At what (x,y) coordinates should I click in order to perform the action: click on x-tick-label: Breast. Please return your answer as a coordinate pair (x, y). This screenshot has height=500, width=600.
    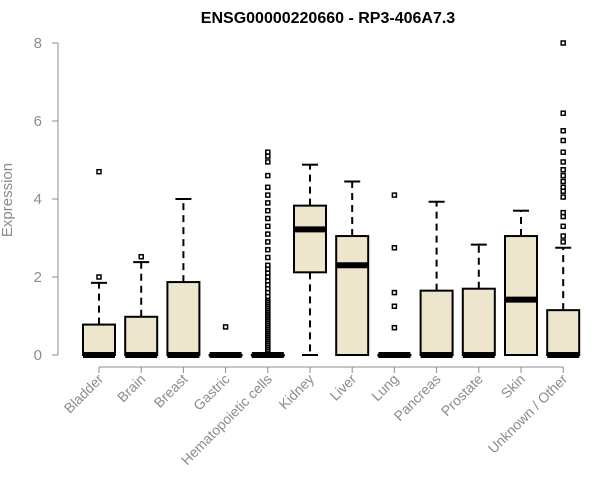
    Looking at the image, I should click on (171, 391).